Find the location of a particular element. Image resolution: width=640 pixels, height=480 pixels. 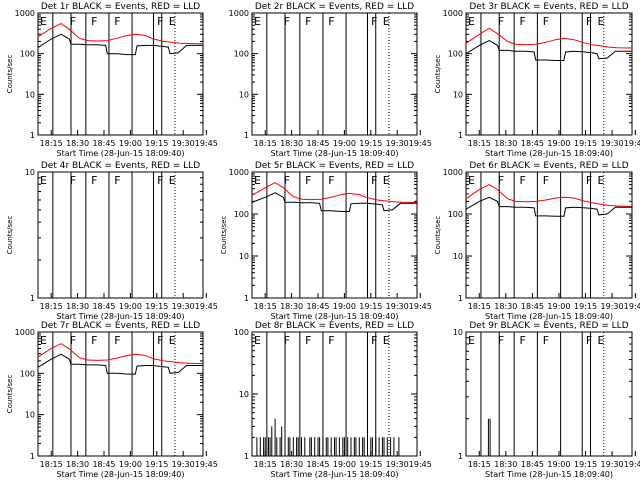

chart-3-xtick-label: 18:30 is located at coordinates (505, 143).